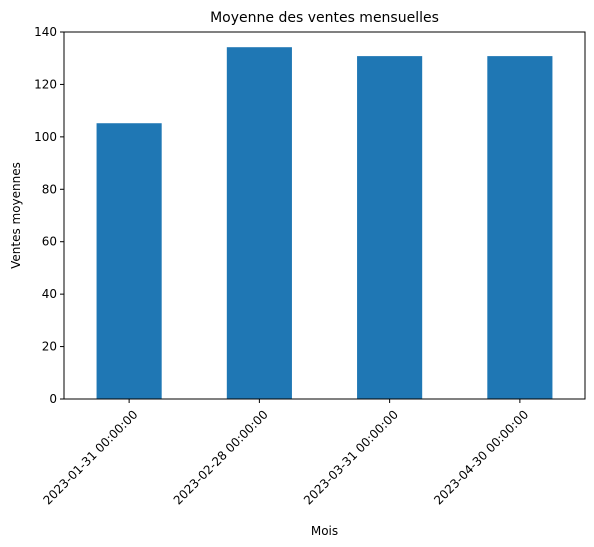 Image resolution: width=594 pixels, height=547 pixels. Describe the element at coordinates (49, 347) in the screenshot. I see `y-tick-label-20: 20` at that location.